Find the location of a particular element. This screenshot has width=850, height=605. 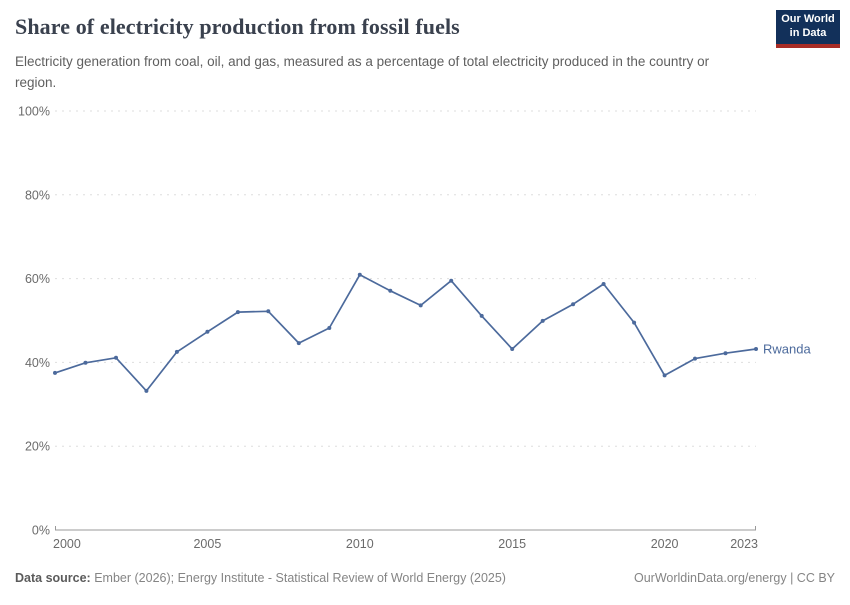

y-tick-label: 0% is located at coordinates (41, 531).